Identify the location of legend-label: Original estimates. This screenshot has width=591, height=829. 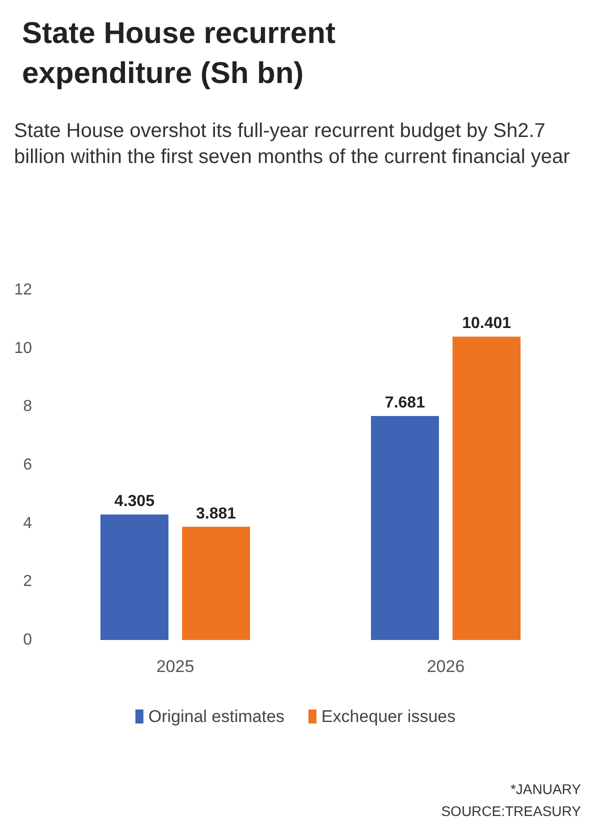
(216, 716).